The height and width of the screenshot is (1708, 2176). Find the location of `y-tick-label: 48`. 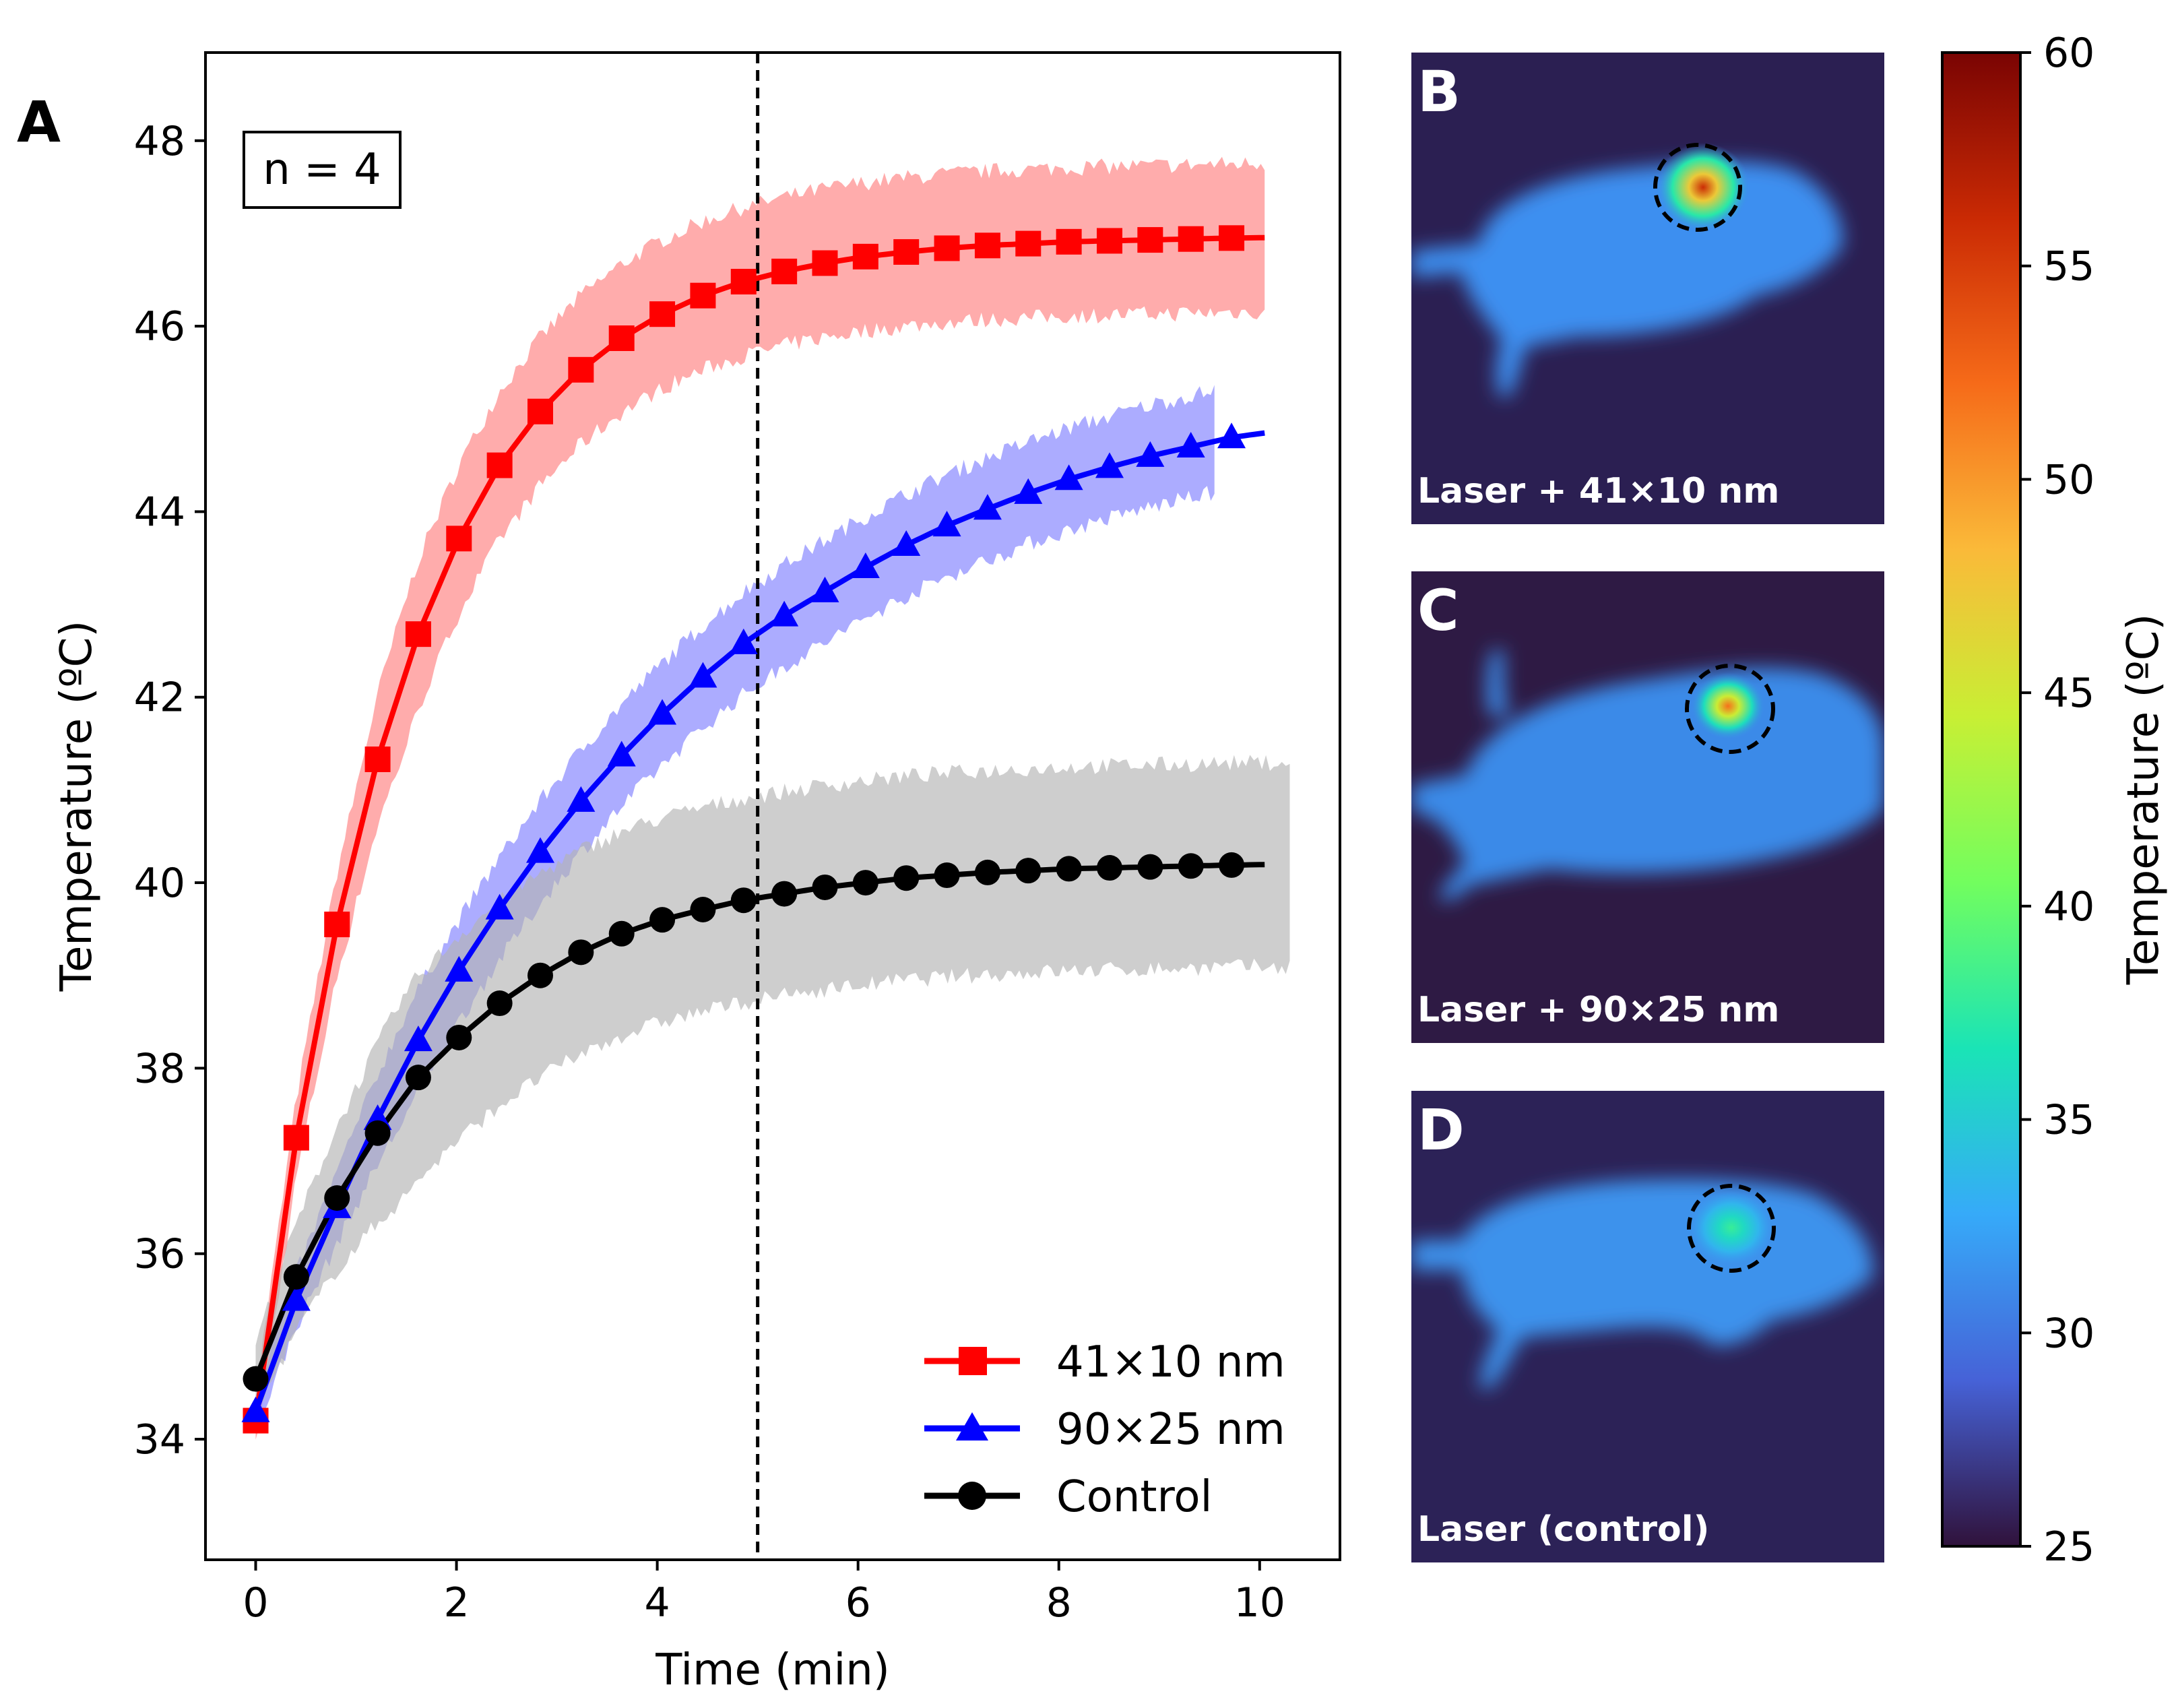

y-tick-label: 48 is located at coordinates (159, 141).